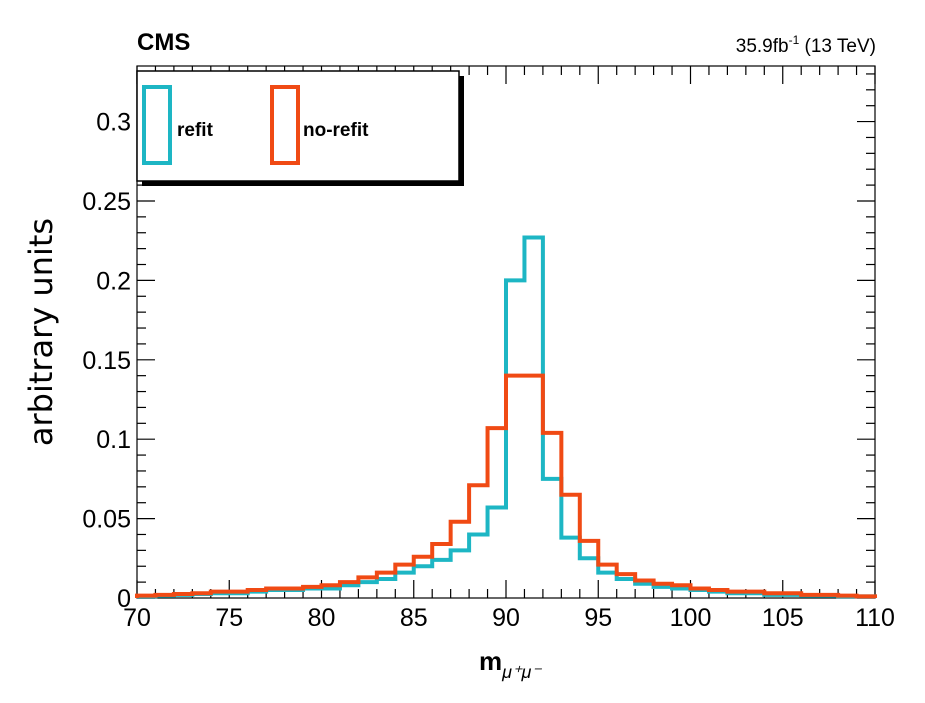 This screenshot has height=703, width=925. I want to click on y-tick-label: 0.15, so click(106, 361).